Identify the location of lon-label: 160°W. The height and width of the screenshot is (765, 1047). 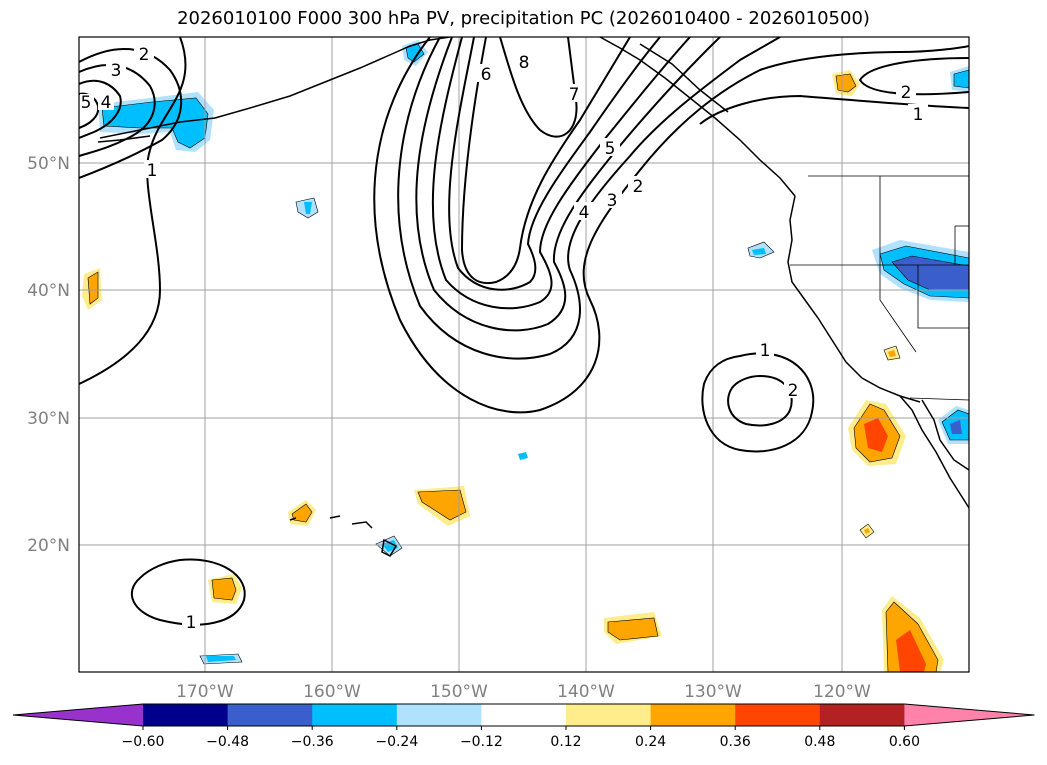
(332, 692).